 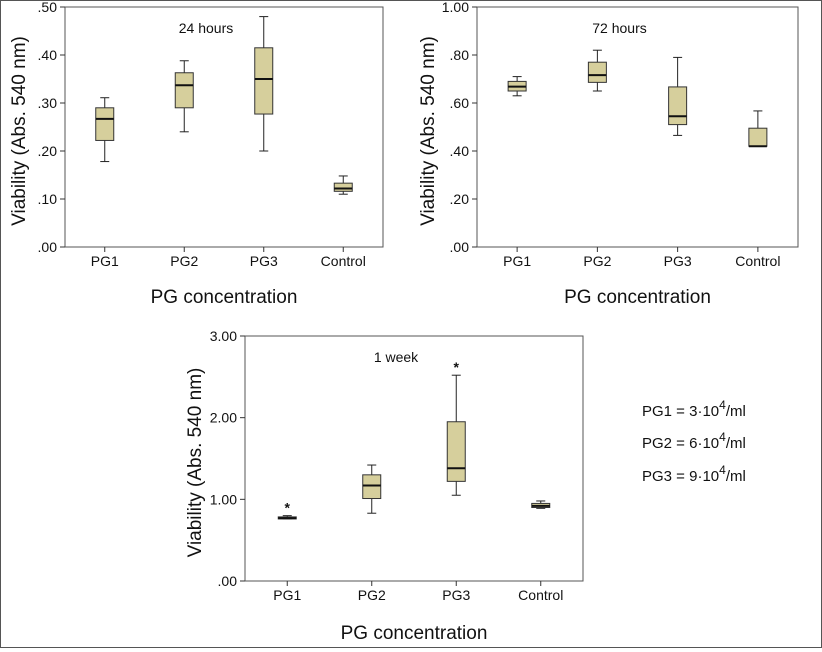 I want to click on legend-pg1-unit: /ml, so click(x=736, y=411).